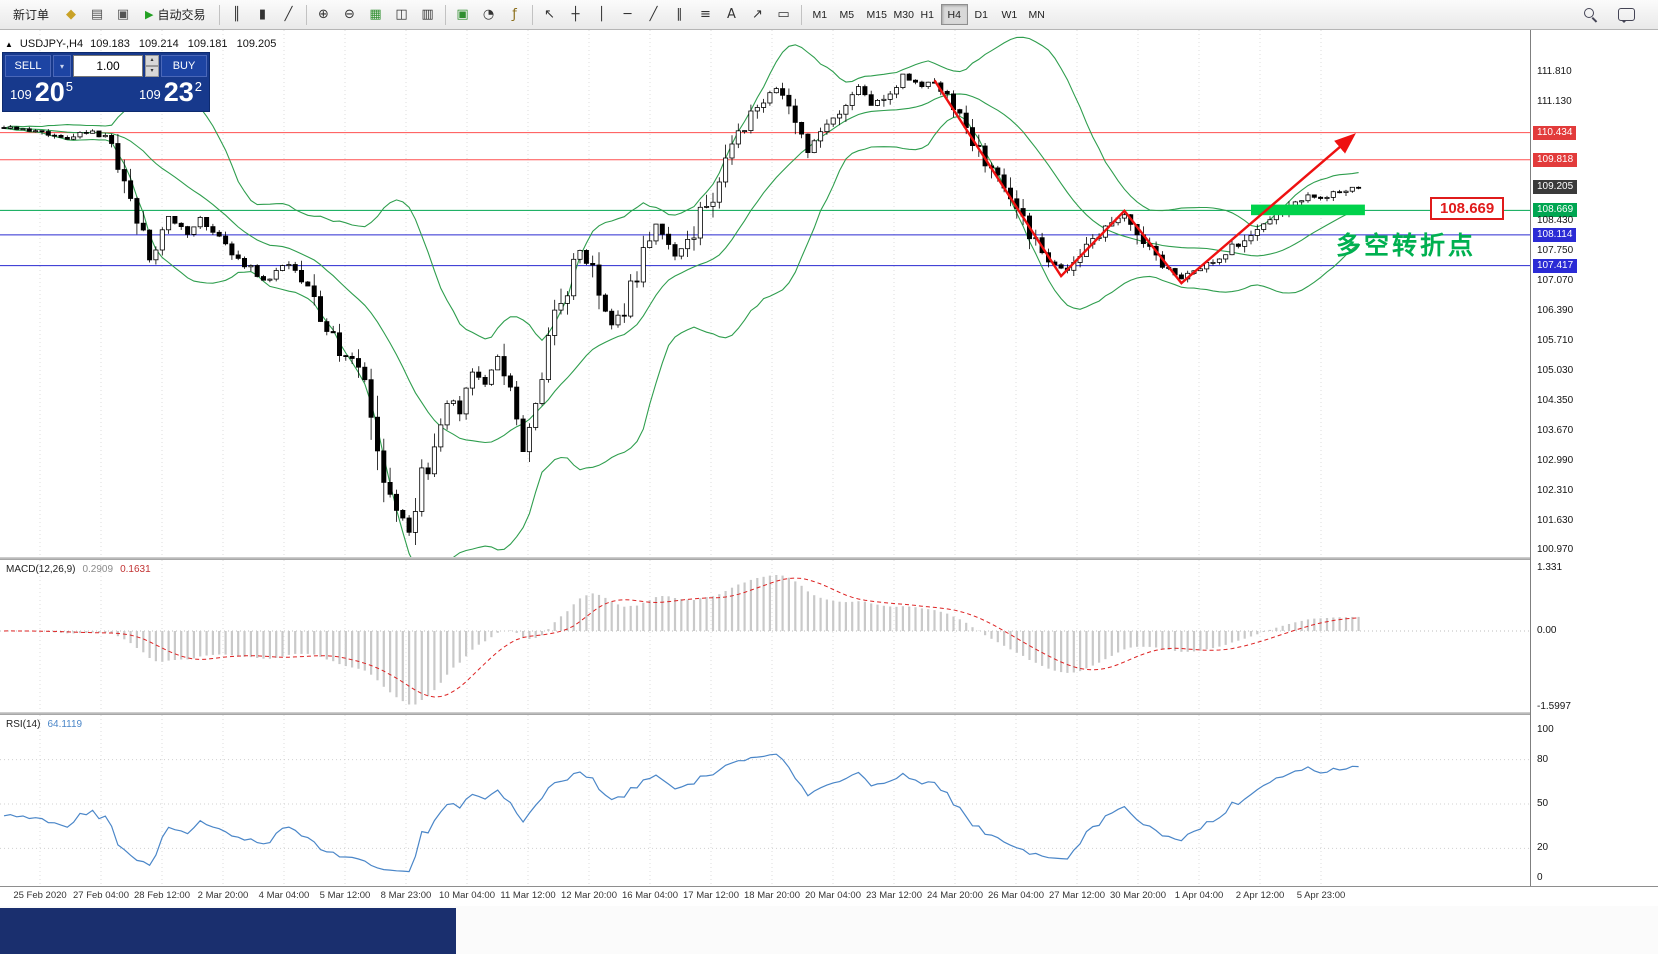 Image resolution: width=1658 pixels, height=954 pixels. Describe the element at coordinates (894, 895) in the screenshot. I see `time-axis-label: 23 Mar 12:00` at that location.